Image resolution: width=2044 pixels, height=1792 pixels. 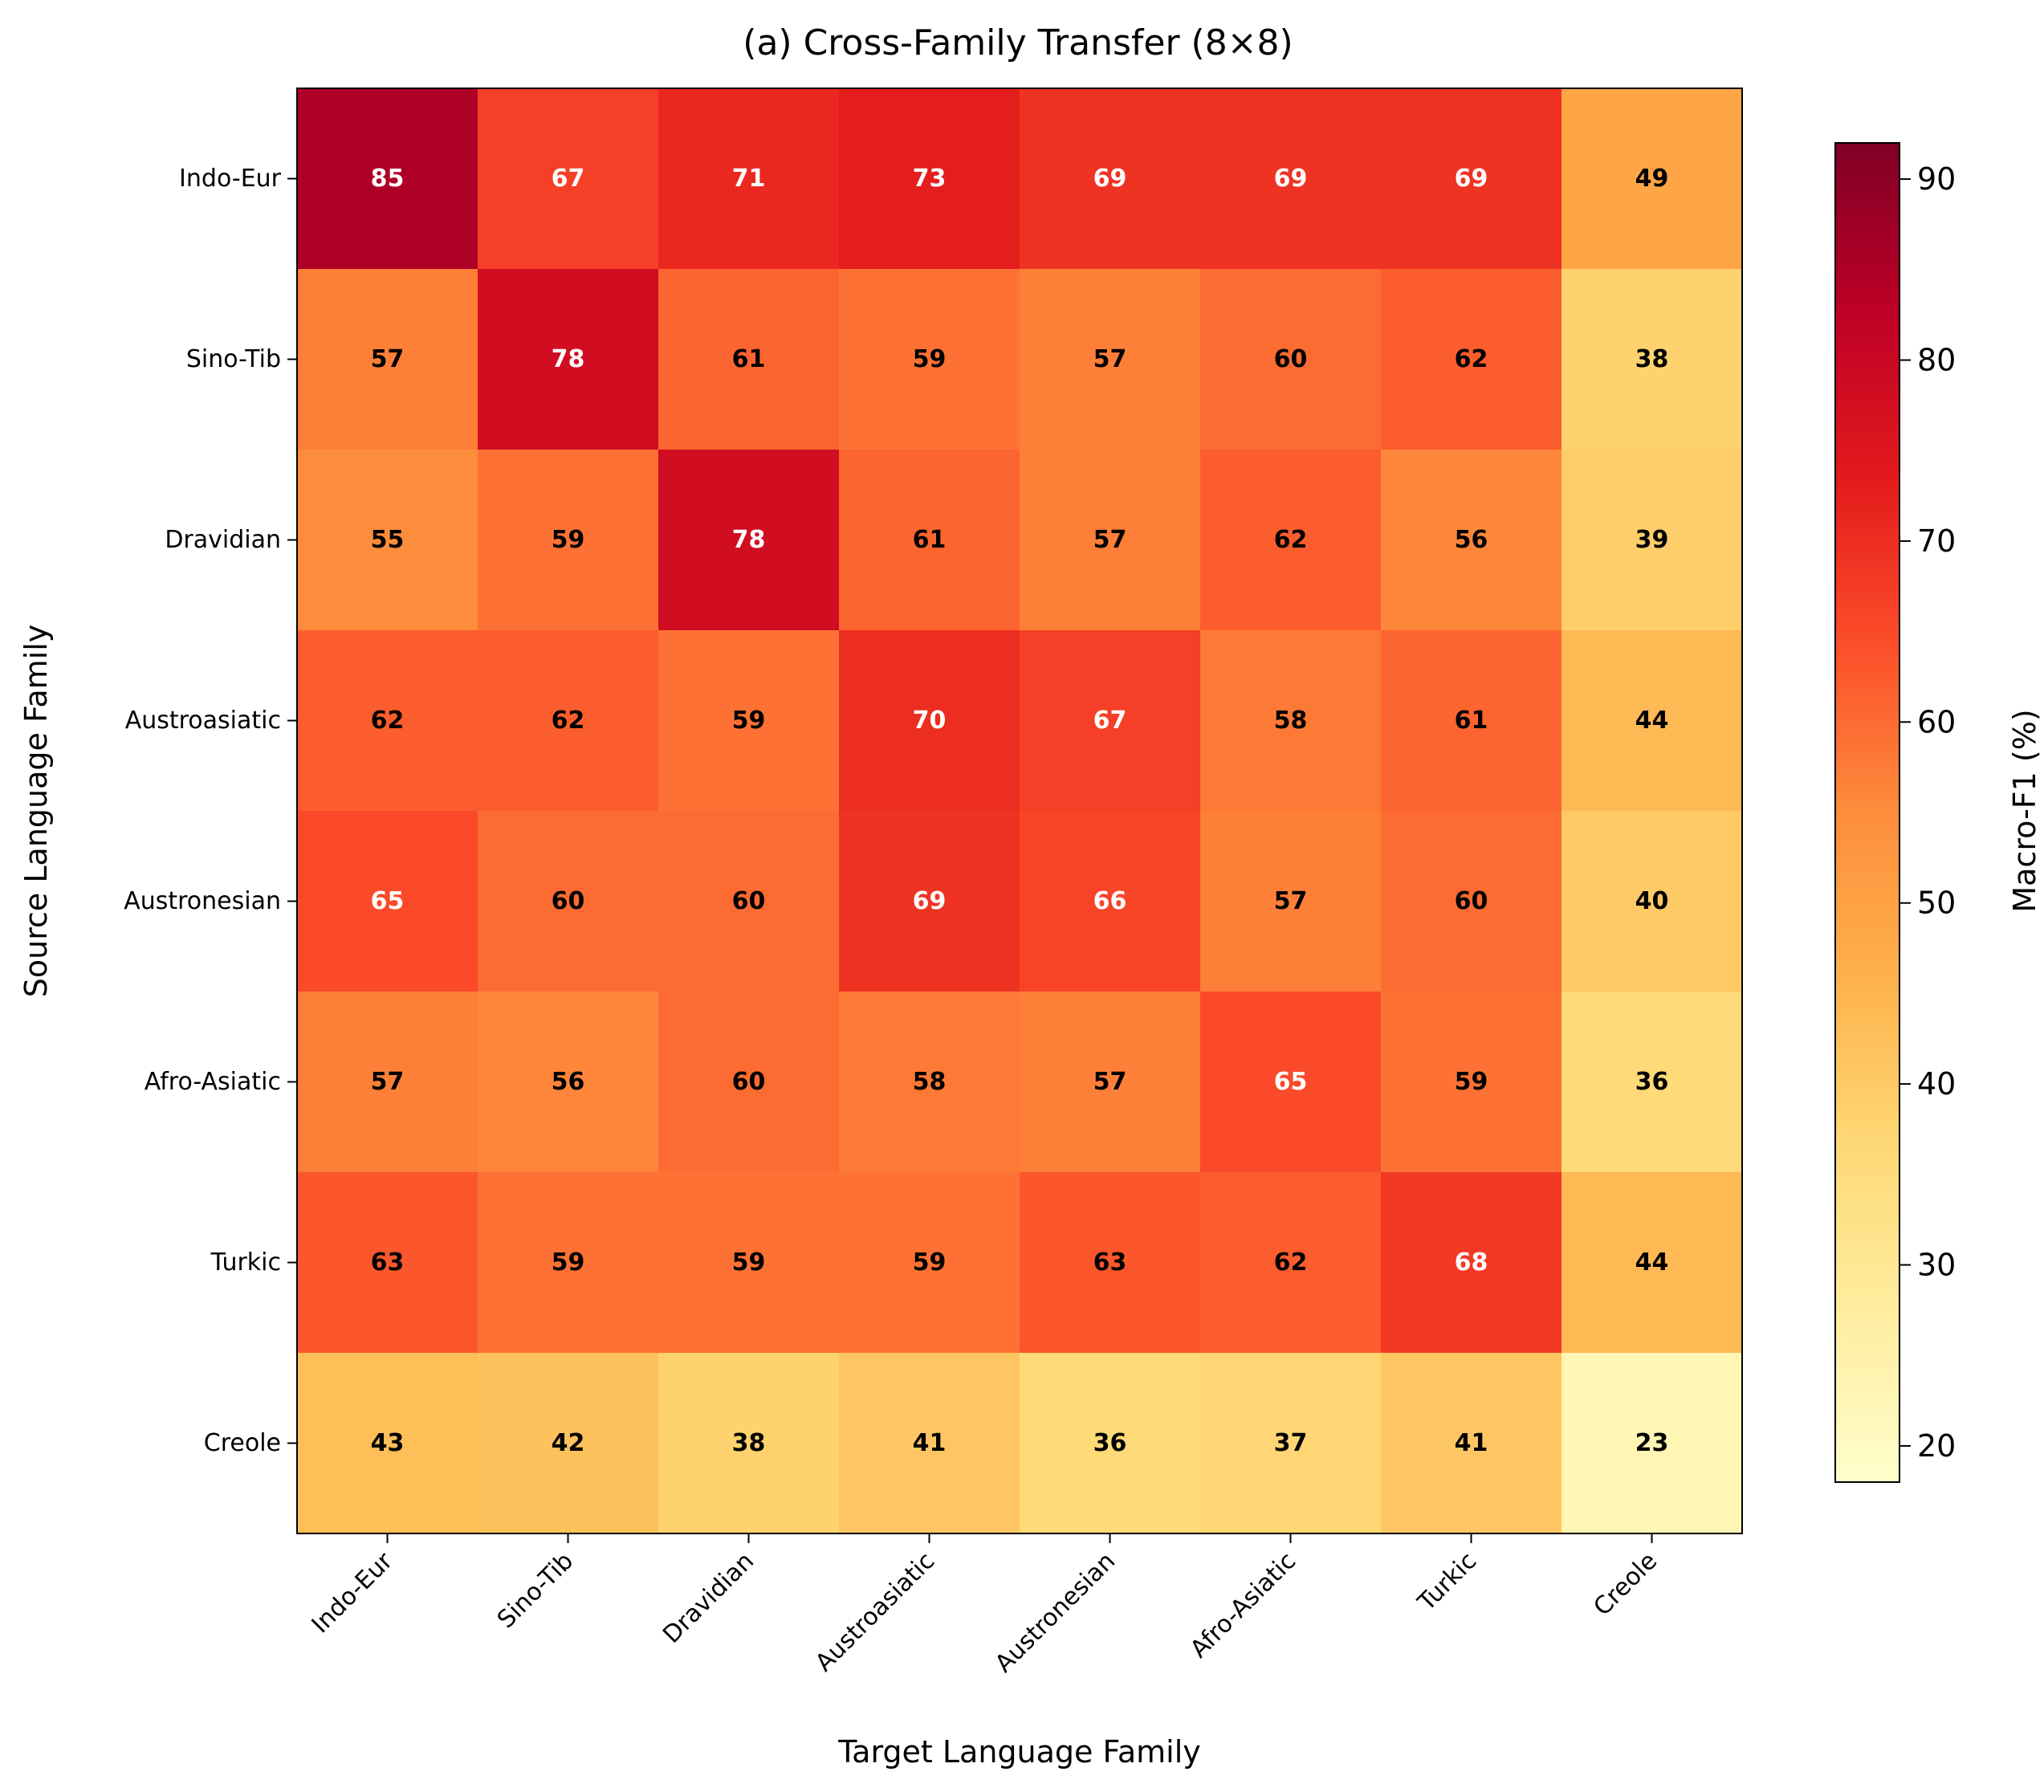 What do you see at coordinates (1936, 903) in the screenshot?
I see `colorbar-tick-label-50: 50` at bounding box center [1936, 903].